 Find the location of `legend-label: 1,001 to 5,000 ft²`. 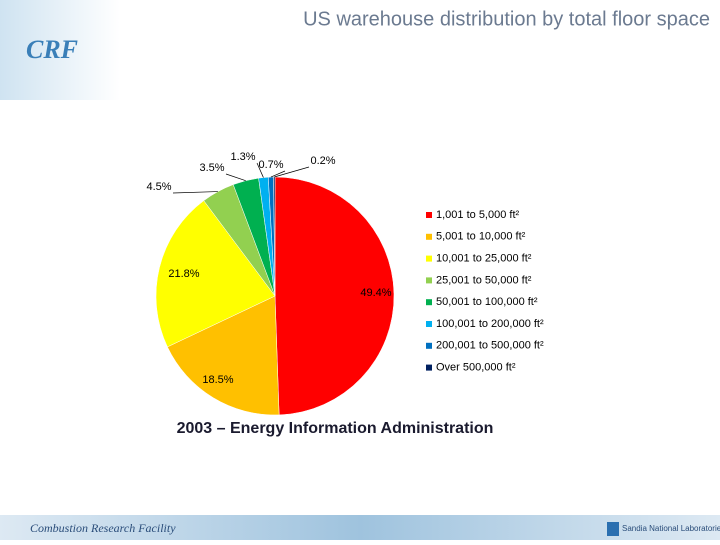

legend-label: 1,001 to 5,000 ft² is located at coordinates (478, 215).